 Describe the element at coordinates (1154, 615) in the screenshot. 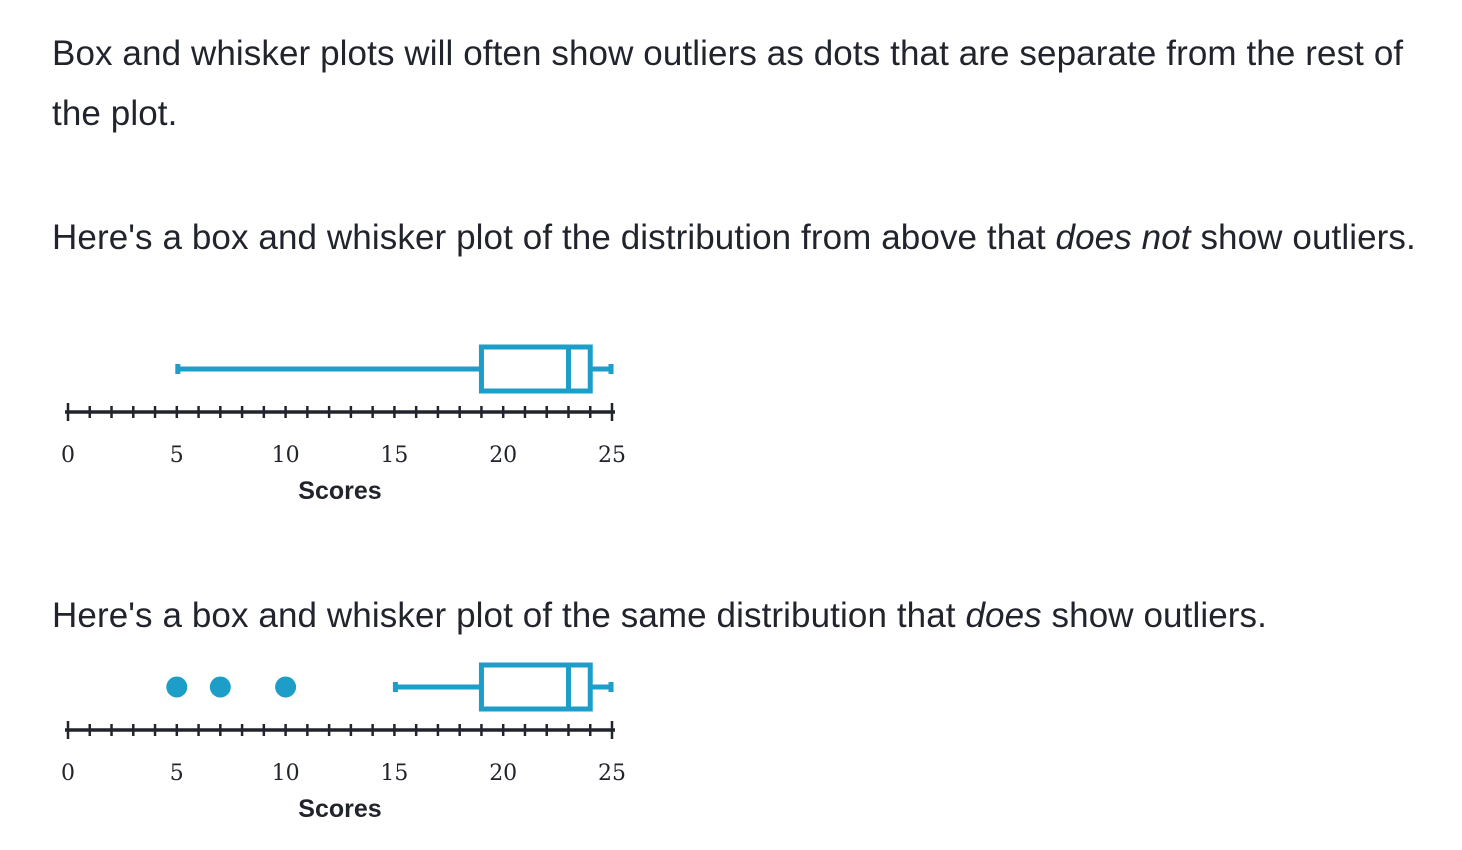

I see `with-outliers-text-end: show outliers.` at that location.